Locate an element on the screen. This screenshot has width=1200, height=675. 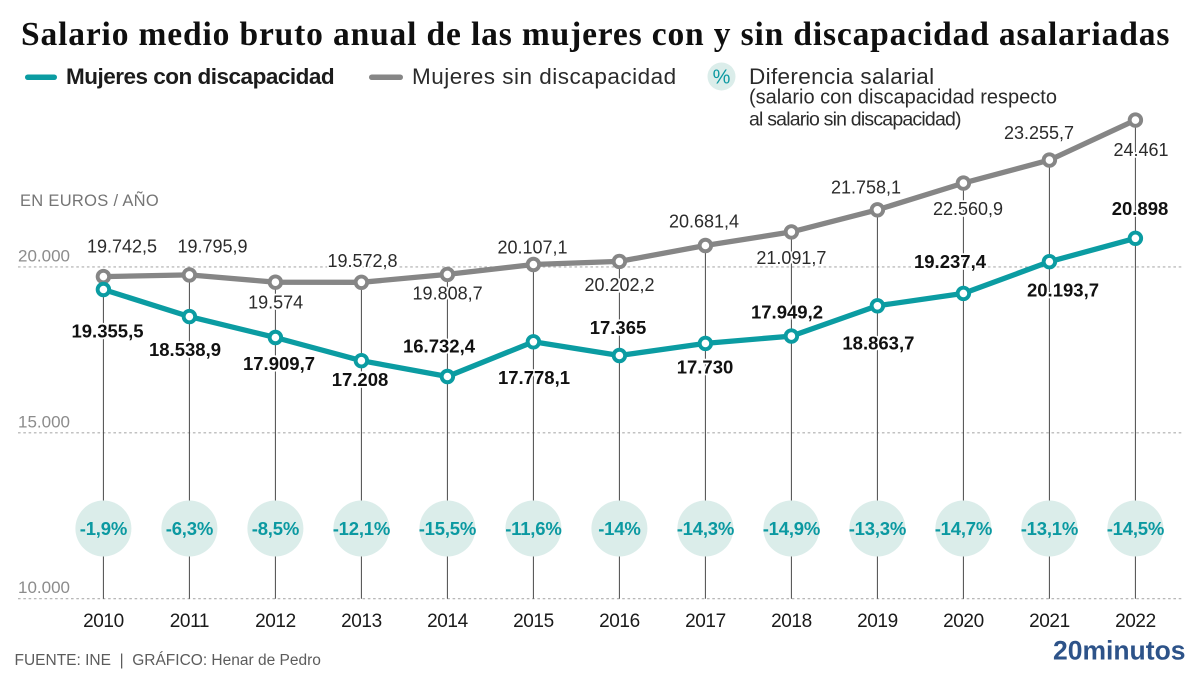
svg-text: 2015 is located at coordinates (533, 621).